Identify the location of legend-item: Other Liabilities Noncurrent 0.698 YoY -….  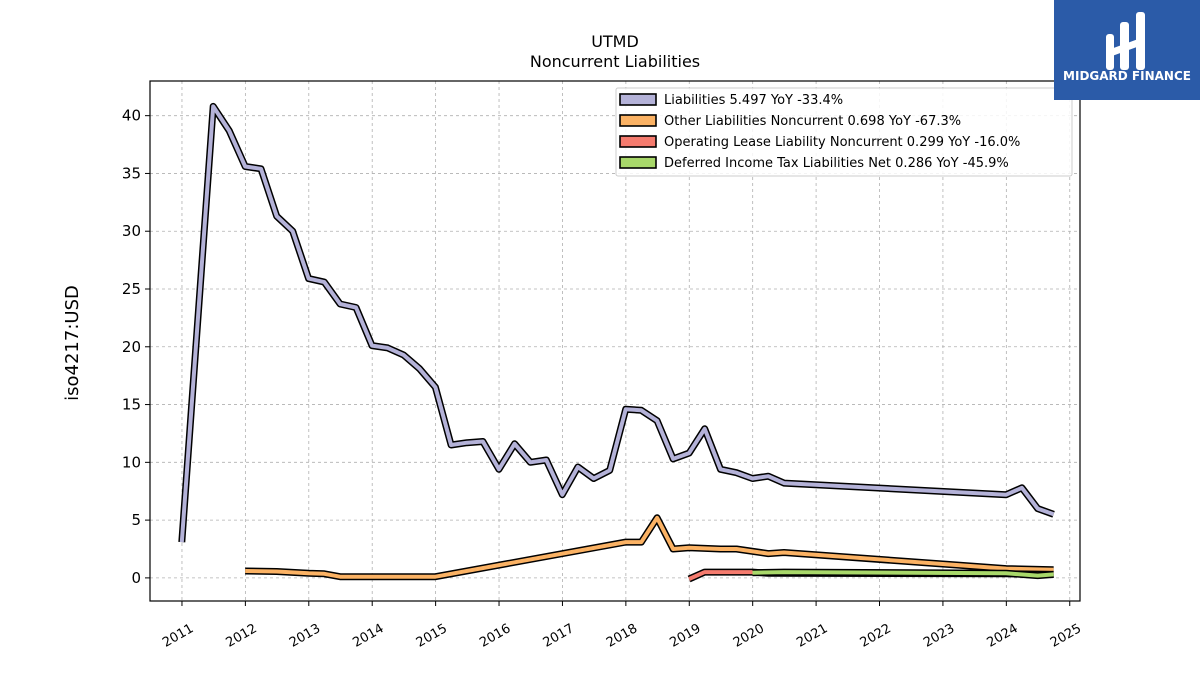
(790, 121).